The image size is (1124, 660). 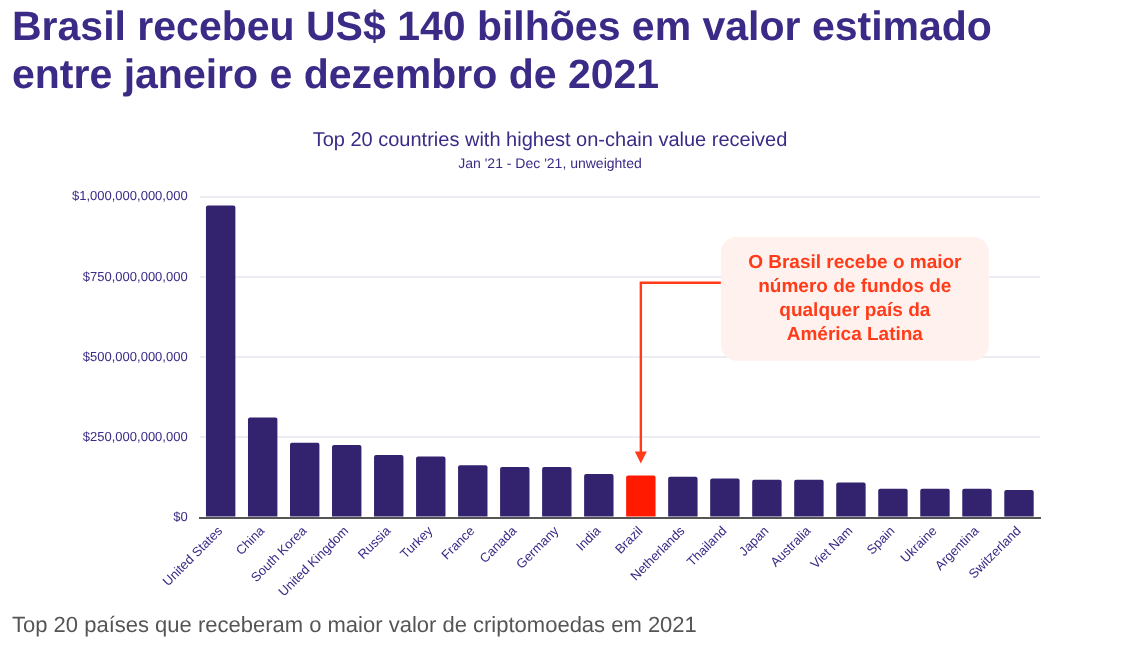 I want to click on text: Top 20 países que receberam o maior valor de criptomoedas em 2021, so click(x=354, y=626).